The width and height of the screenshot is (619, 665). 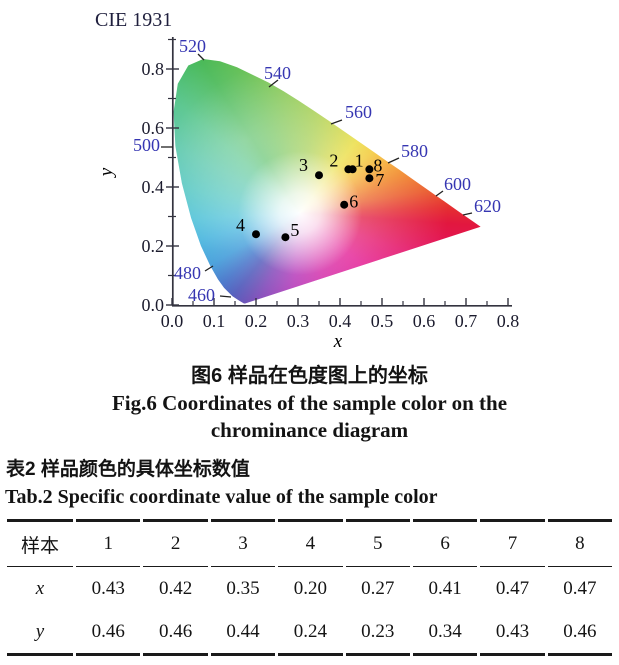 I want to click on y-tick-label: 0.0, so click(x=153, y=305).